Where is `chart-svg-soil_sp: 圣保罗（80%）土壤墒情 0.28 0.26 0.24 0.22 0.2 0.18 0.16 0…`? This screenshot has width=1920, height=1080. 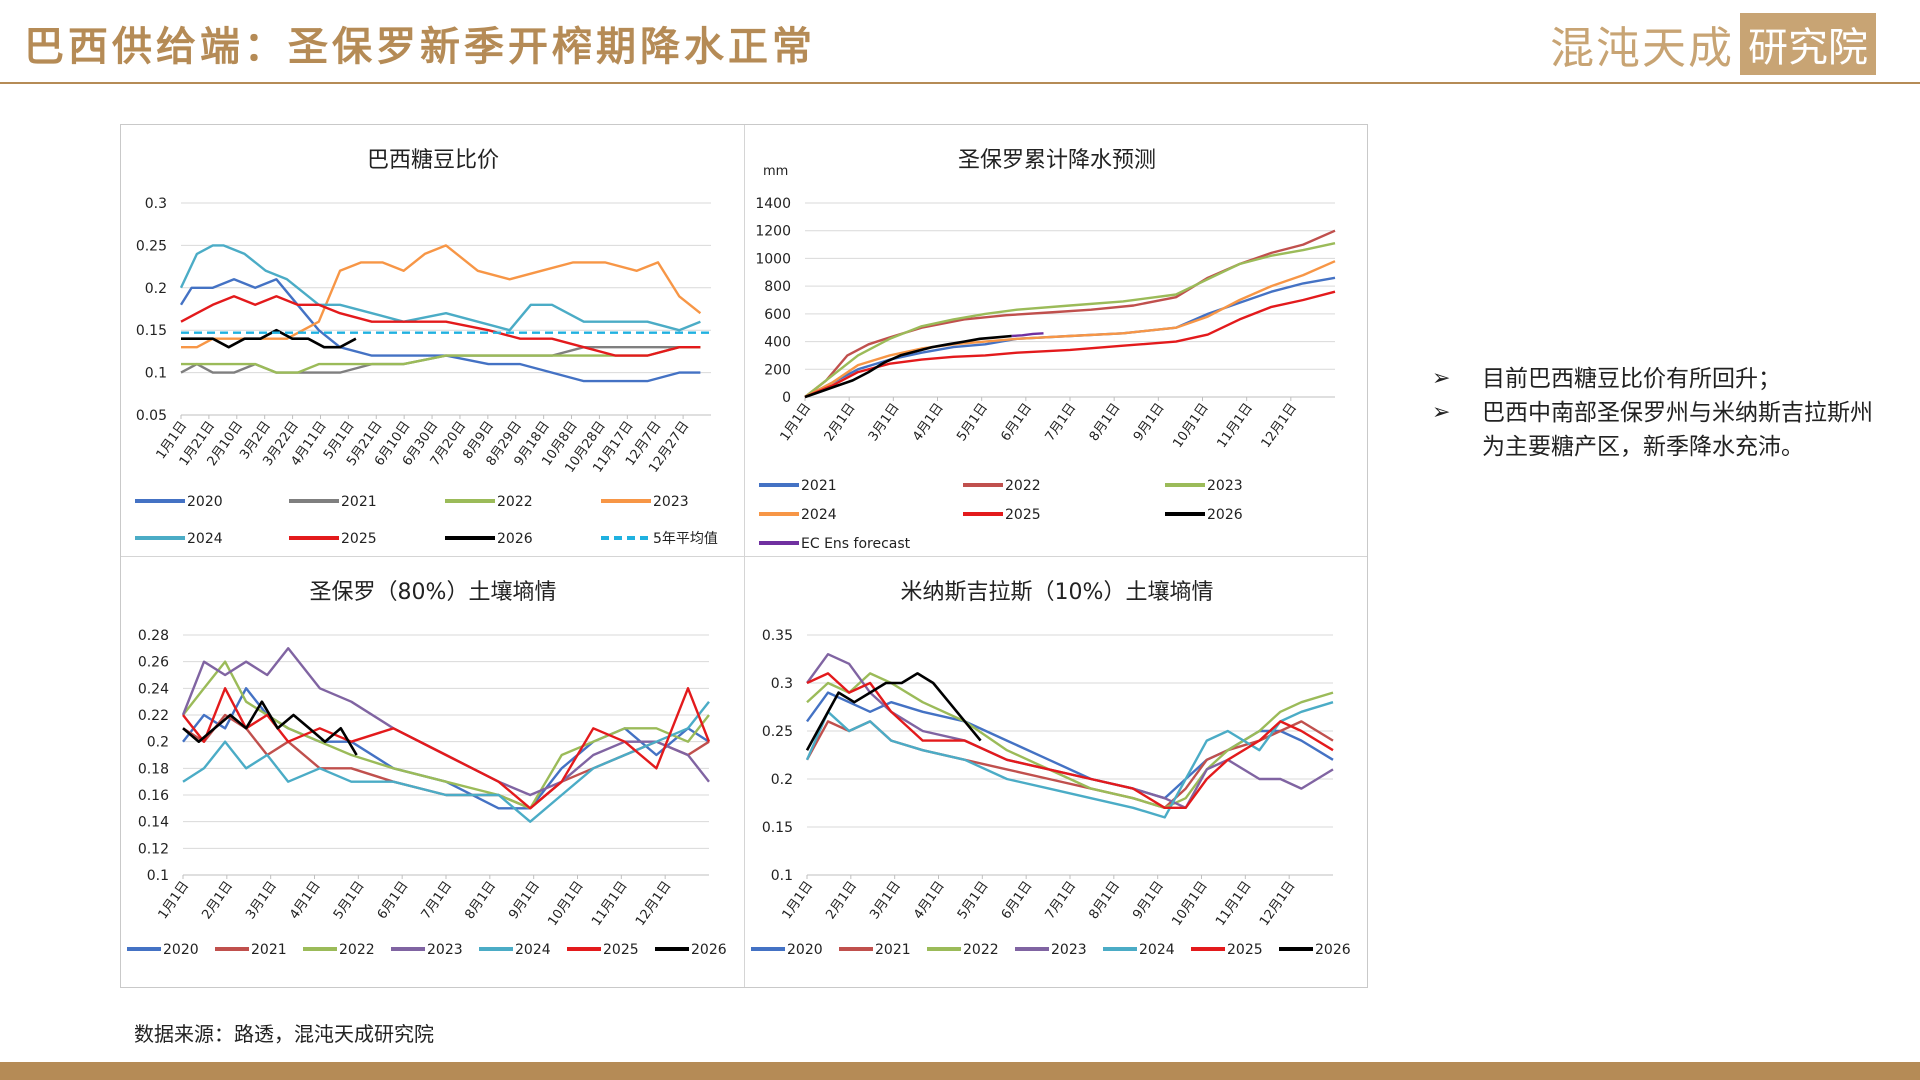
chart-svg-soil_sp: 圣保罗（80%）土壤墒情 0.28 0.26 0.24 0.22 0.2 0.18 0.16 0… is located at coordinates (427, 769).